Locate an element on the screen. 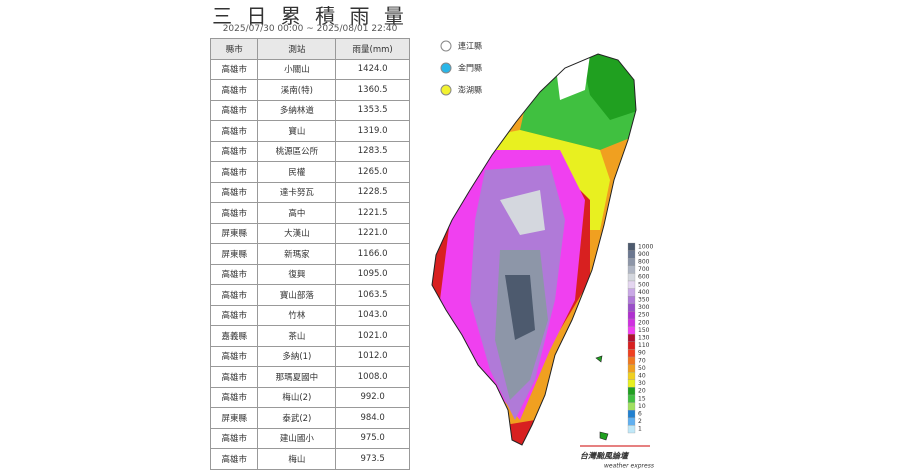 This screenshot has width=900, height=472. title: 三 日 累 積 雨 量 is located at coordinates (310, 16).